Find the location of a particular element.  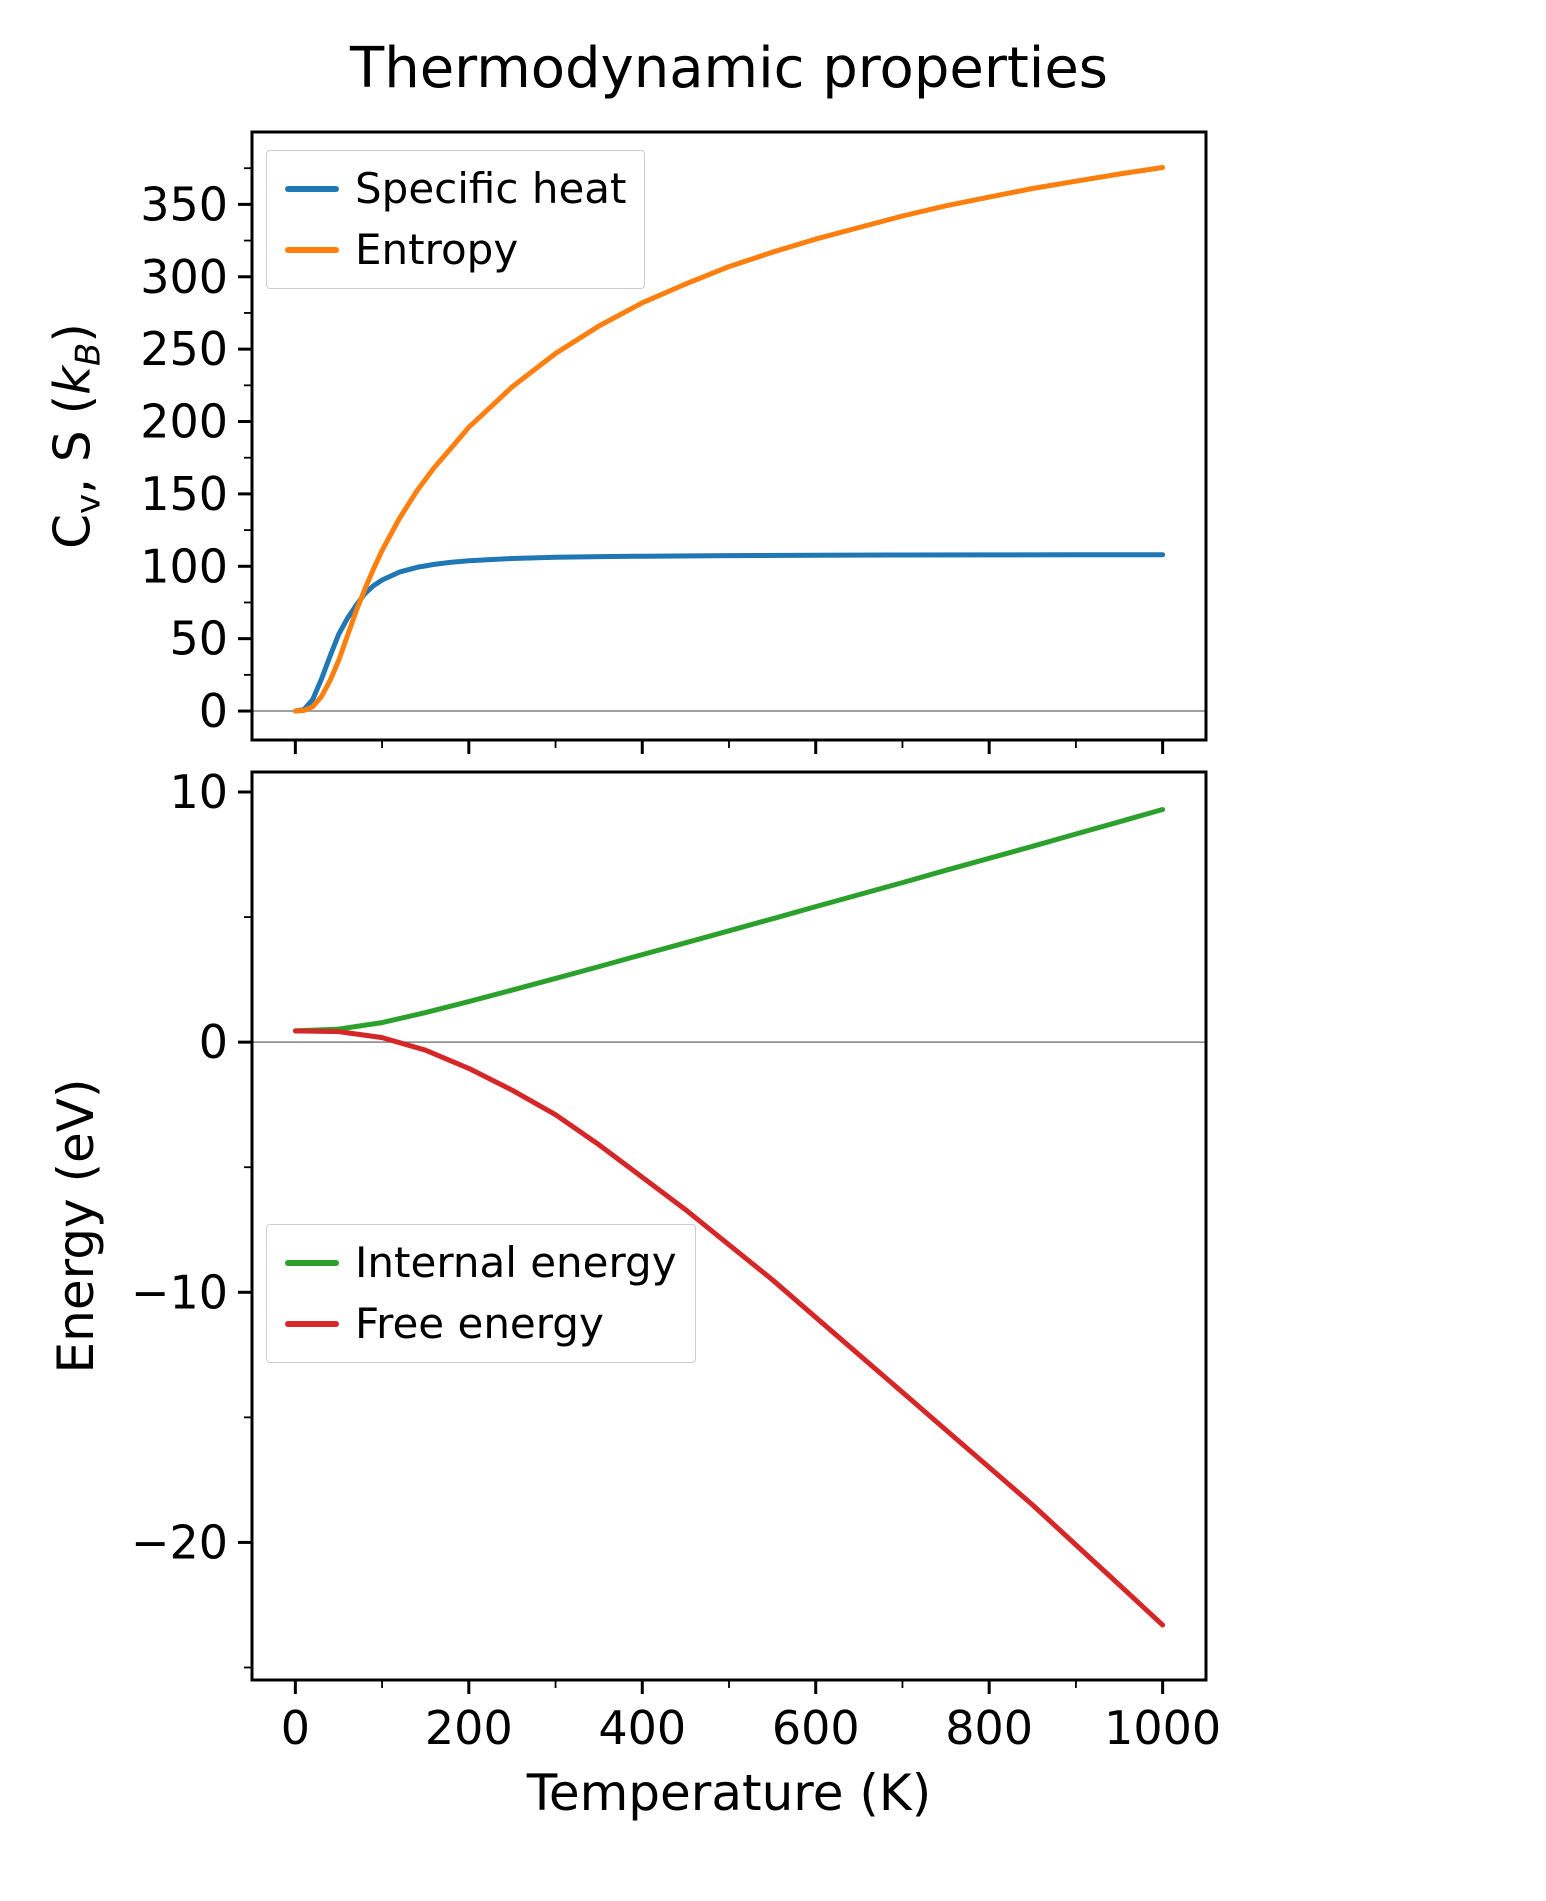

specific-heat-curve is located at coordinates (729, 633).